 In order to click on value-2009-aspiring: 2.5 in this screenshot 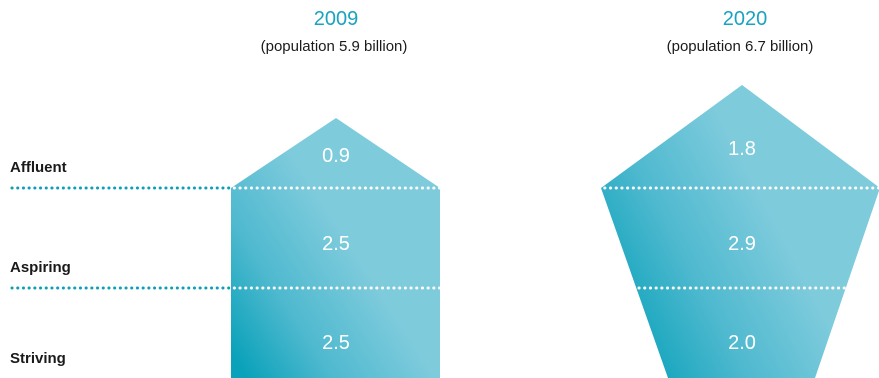, I will do `click(336, 244)`.